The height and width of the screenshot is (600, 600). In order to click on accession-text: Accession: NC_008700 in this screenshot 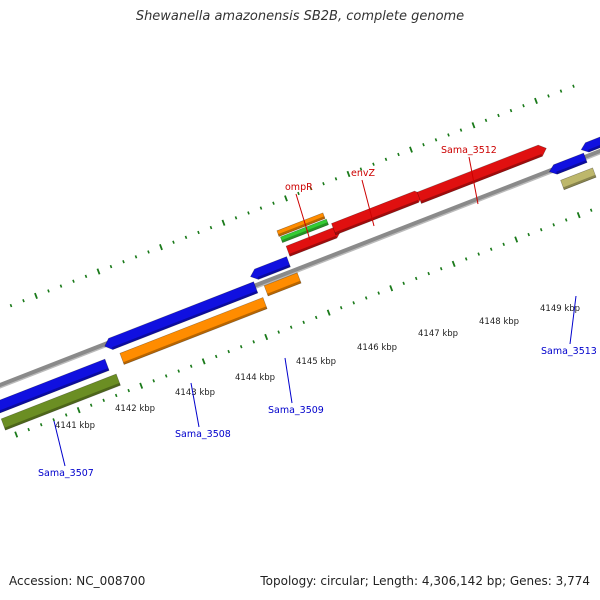, I will do `click(77, 581)`.